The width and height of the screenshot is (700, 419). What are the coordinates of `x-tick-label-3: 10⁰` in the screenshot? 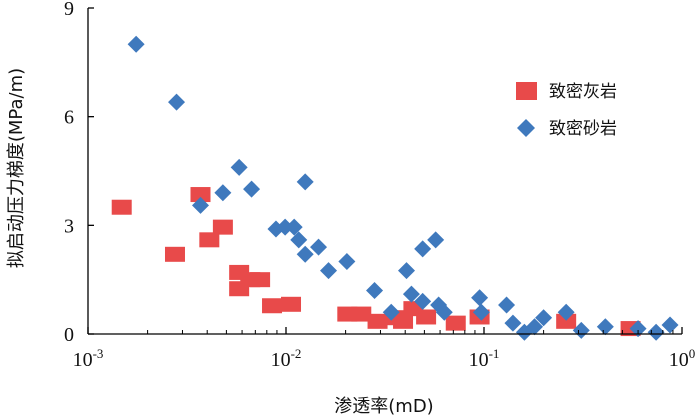 It's located at (682, 358).